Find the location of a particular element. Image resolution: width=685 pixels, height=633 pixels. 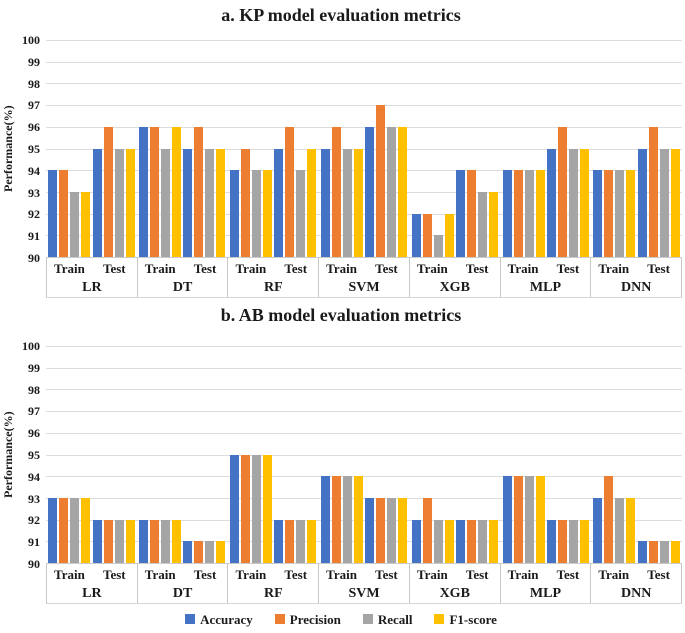

bar-recall-dnn-train is located at coordinates (620, 213).